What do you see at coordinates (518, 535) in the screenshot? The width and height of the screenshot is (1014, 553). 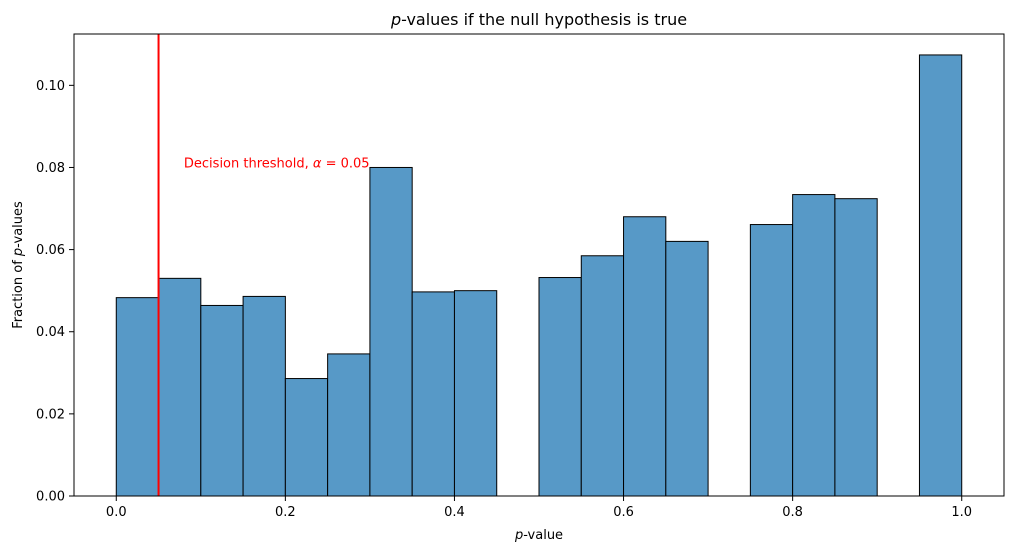 I see `x-axis-title-italic: p` at bounding box center [518, 535].